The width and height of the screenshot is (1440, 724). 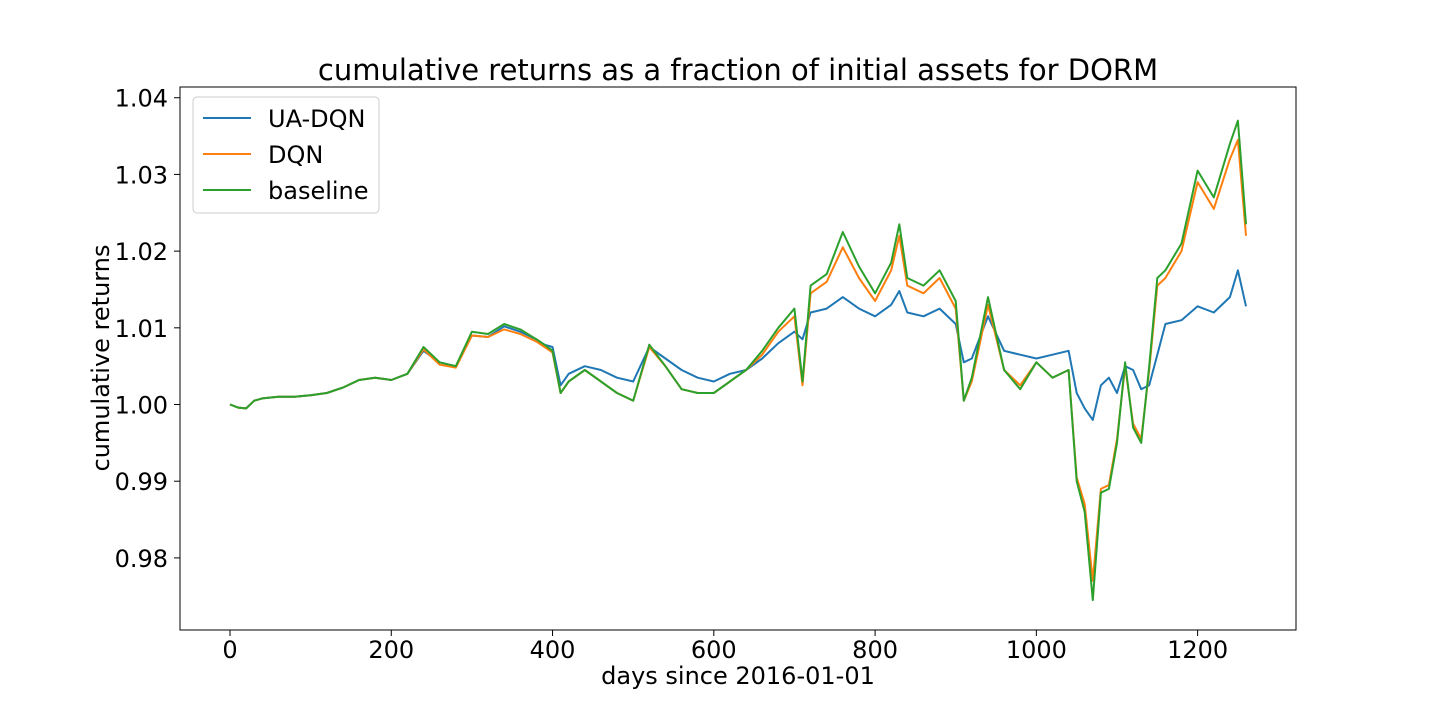 I want to click on legend: UA-DQN DQN baseline, so click(x=286, y=155).